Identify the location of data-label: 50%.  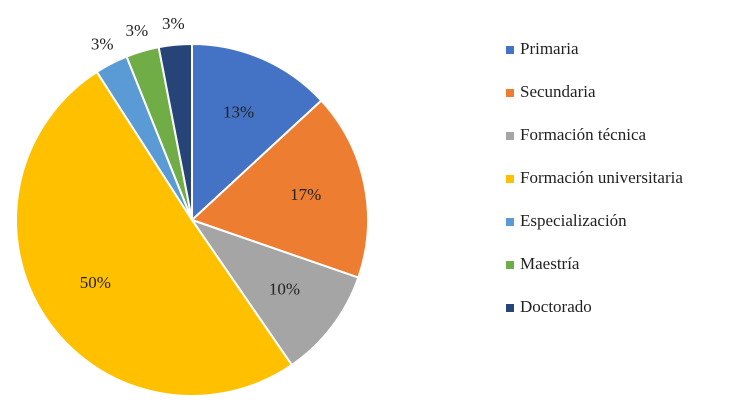
(95, 282).